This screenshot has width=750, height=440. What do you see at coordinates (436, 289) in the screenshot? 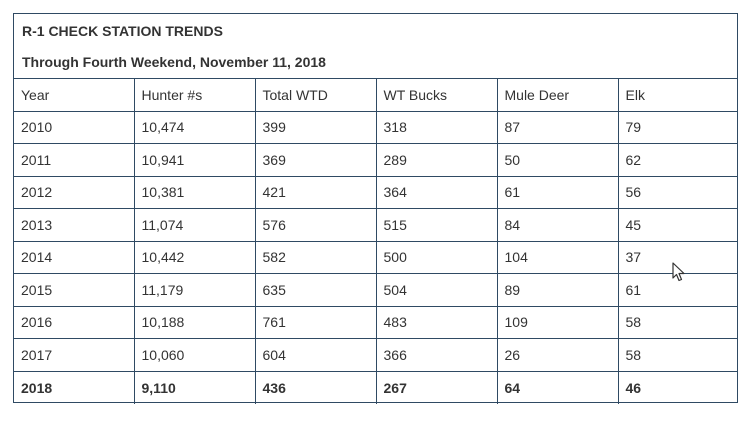
I see `cell-wt-bucks: 504` at bounding box center [436, 289].